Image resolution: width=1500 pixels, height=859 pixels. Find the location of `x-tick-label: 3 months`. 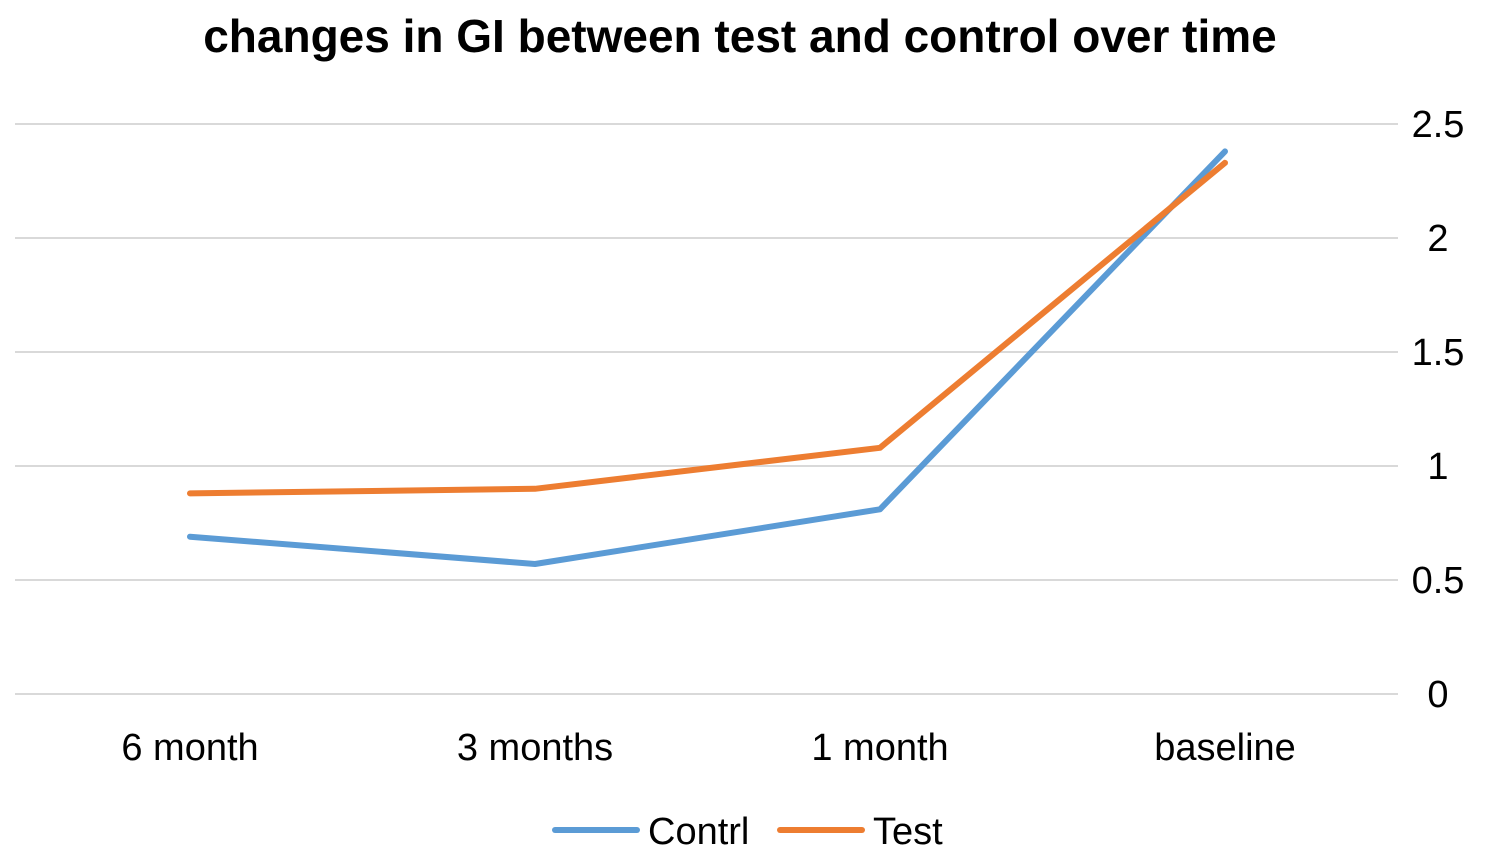

x-tick-label: 3 months is located at coordinates (535, 748).